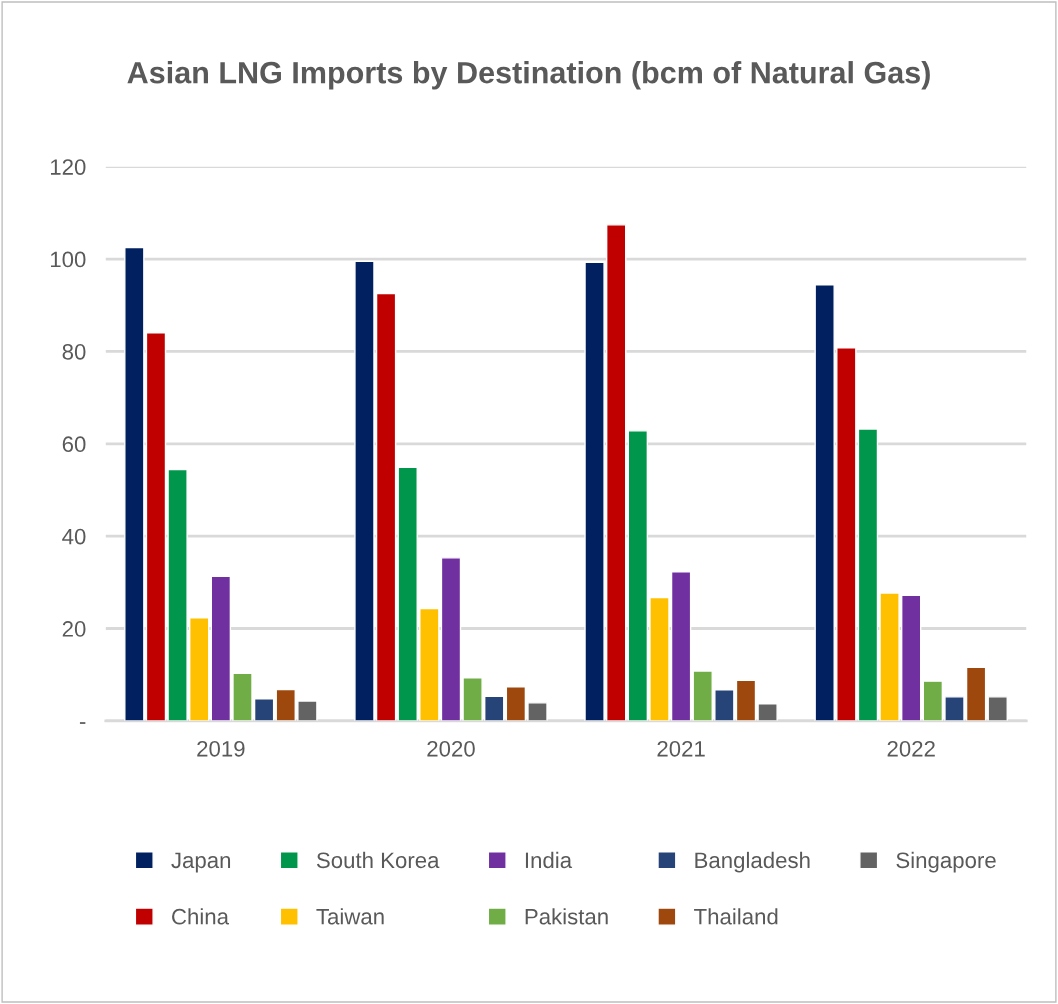  Describe the element at coordinates (736, 916) in the screenshot. I see `legend-label: Thailand` at that location.